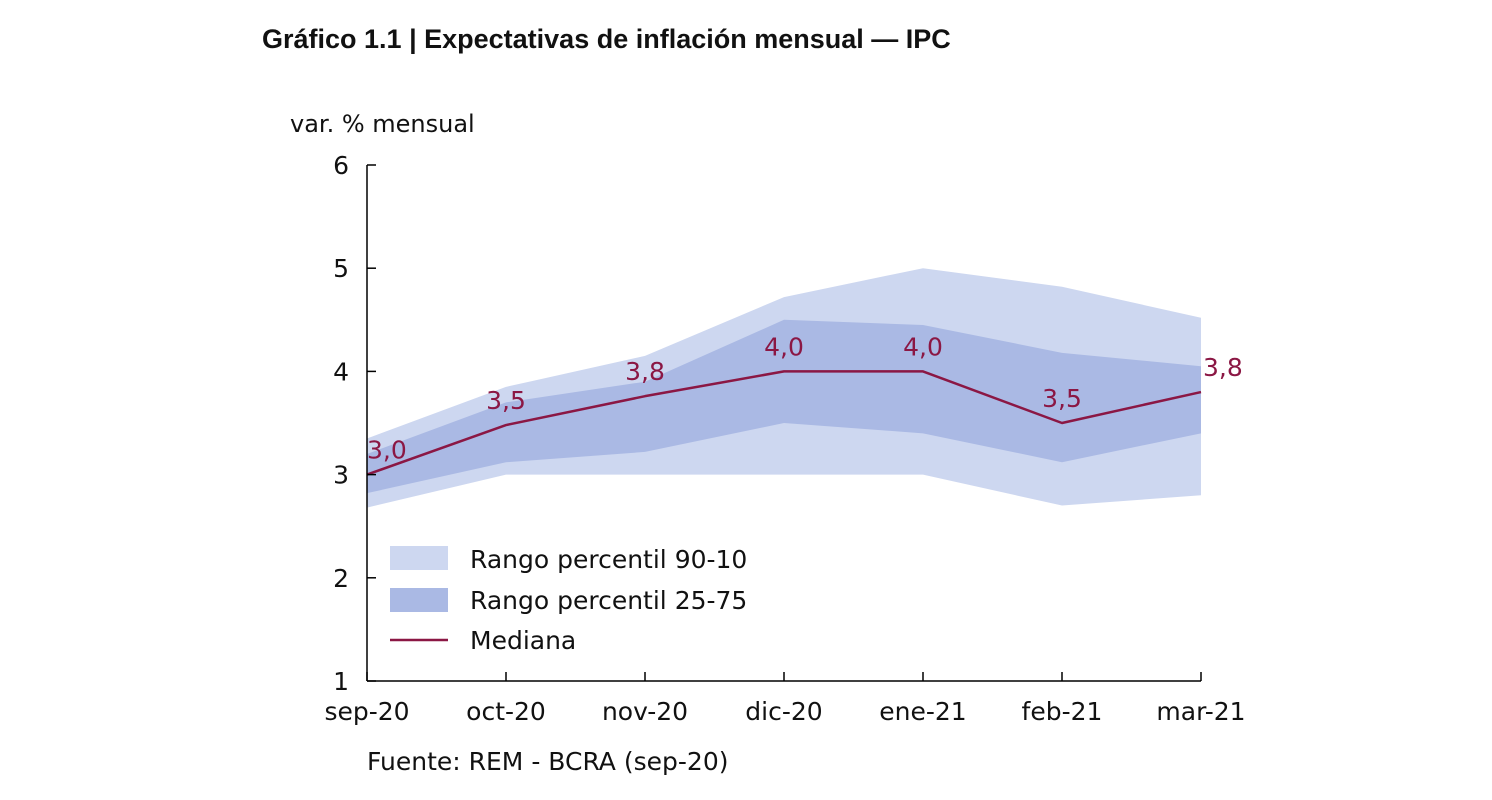 The height and width of the screenshot is (800, 1492). I want to click on chart-source: Fuente: REM - BCRA (sep-20), so click(547, 761).